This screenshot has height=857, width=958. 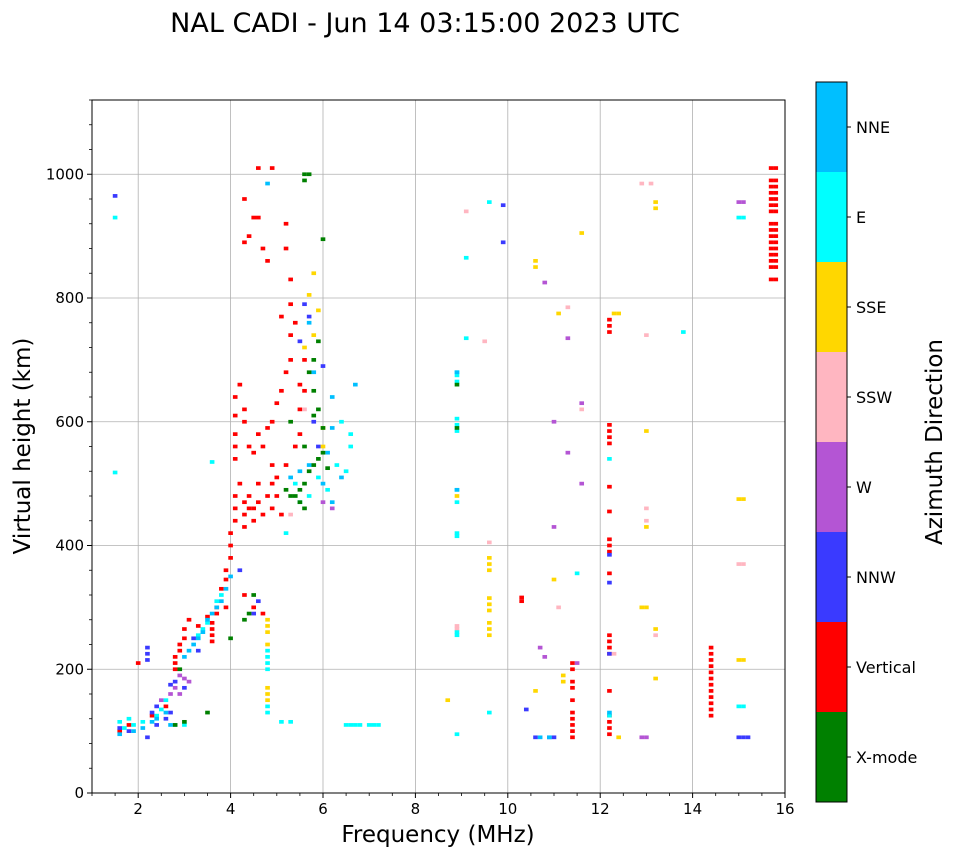 I want to click on colorbar: X-mode Vertical NNW W SSW SSE E NNE, so click(x=866, y=442).